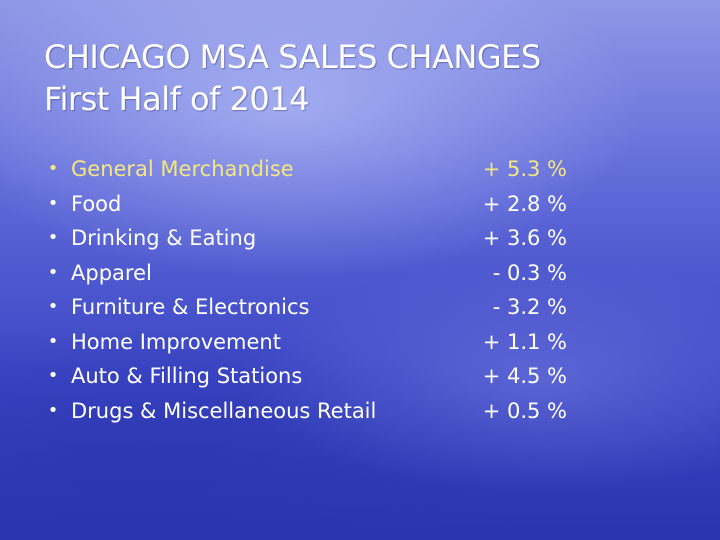 The image size is (720, 540). I want to click on category-label: Furniture & Electronics, so click(190, 307).